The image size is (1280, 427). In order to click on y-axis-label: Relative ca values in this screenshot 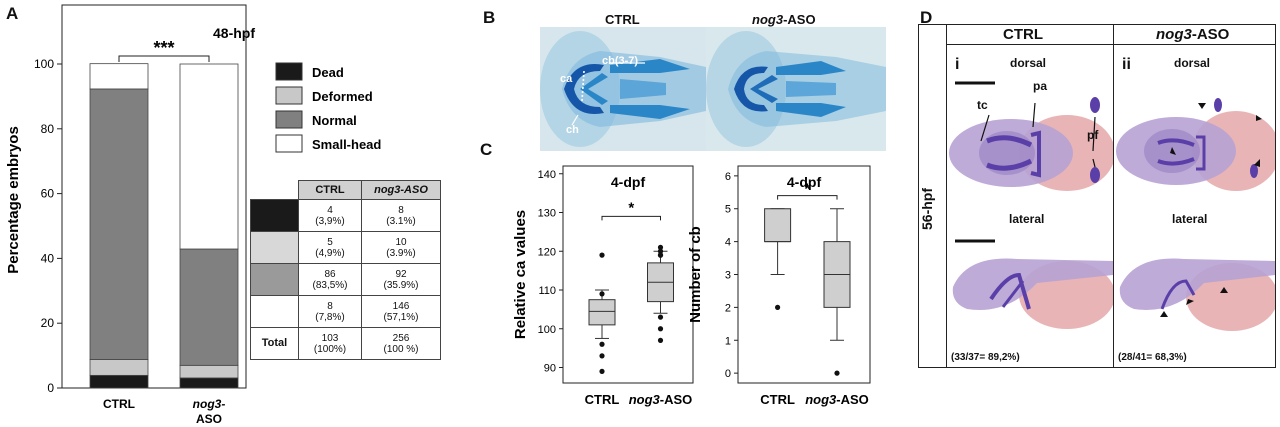, I will do `click(520, 274)`.